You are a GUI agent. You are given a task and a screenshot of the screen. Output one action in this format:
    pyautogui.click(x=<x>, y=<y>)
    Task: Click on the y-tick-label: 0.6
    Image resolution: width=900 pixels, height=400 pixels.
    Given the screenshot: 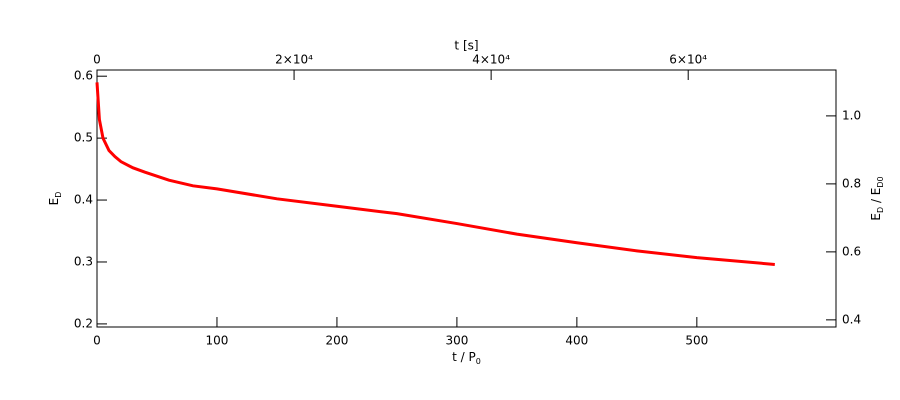 What is the action you would take?
    pyautogui.click(x=83, y=76)
    